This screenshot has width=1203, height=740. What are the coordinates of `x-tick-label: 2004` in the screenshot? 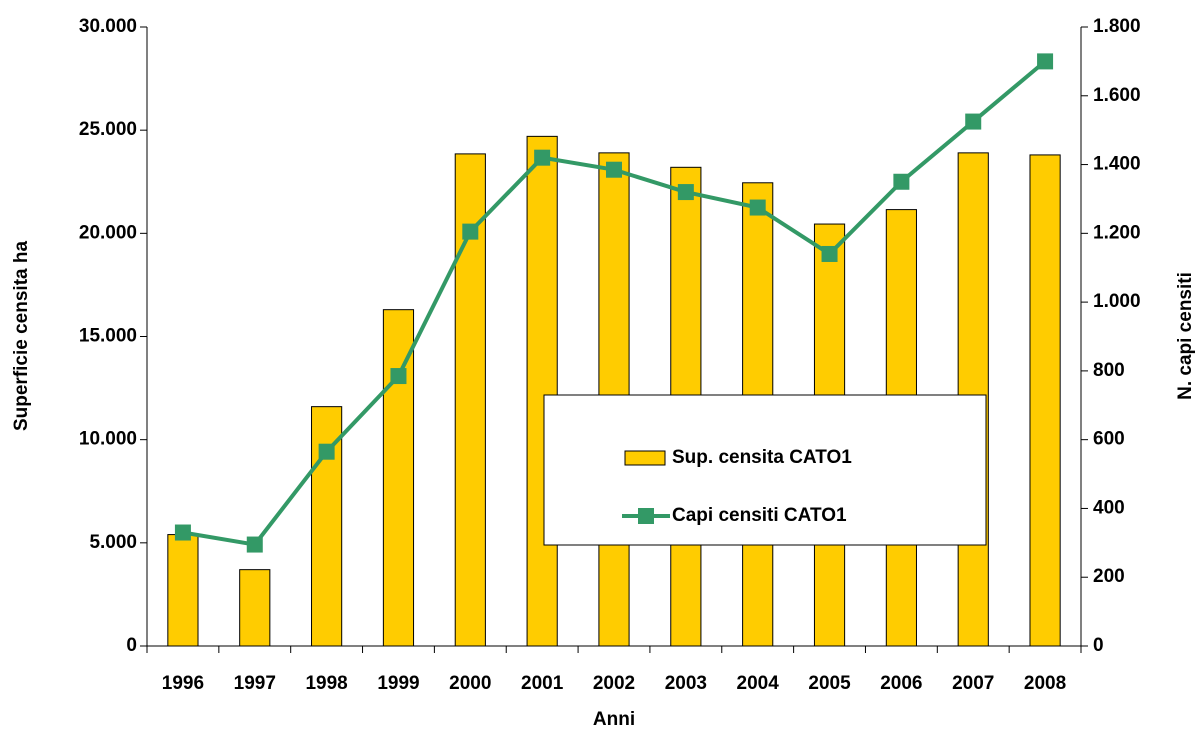 It's located at (758, 683).